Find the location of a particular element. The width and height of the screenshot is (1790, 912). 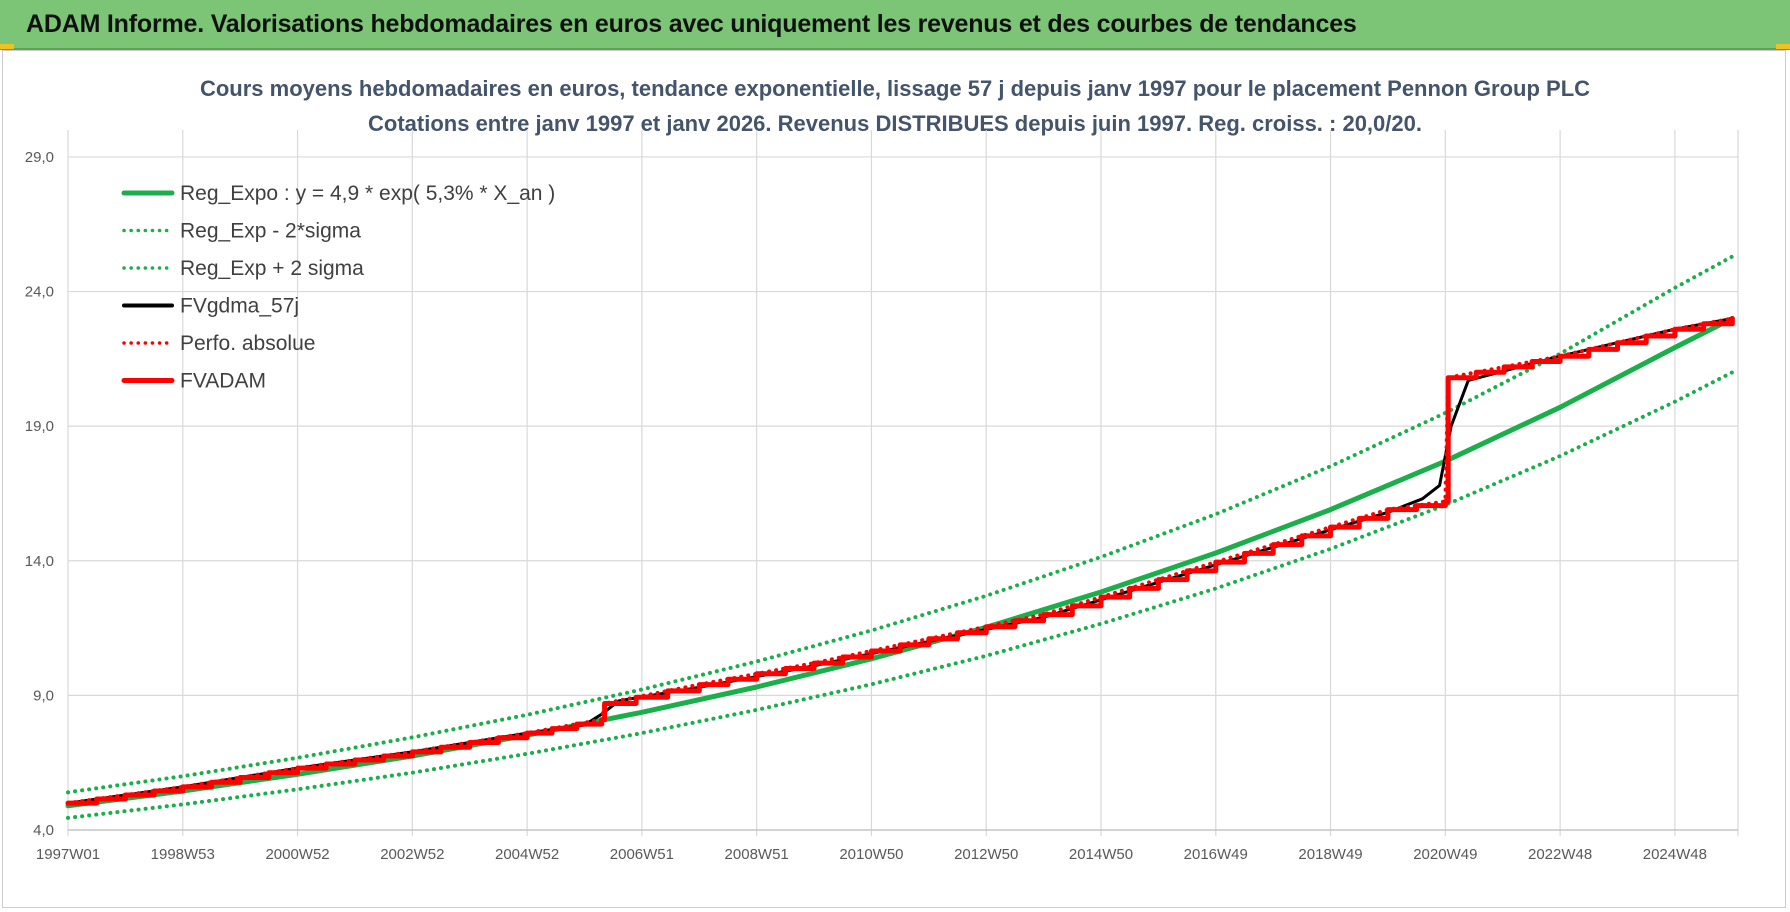

x-tick-label: 2024W48 is located at coordinates (1675, 854).